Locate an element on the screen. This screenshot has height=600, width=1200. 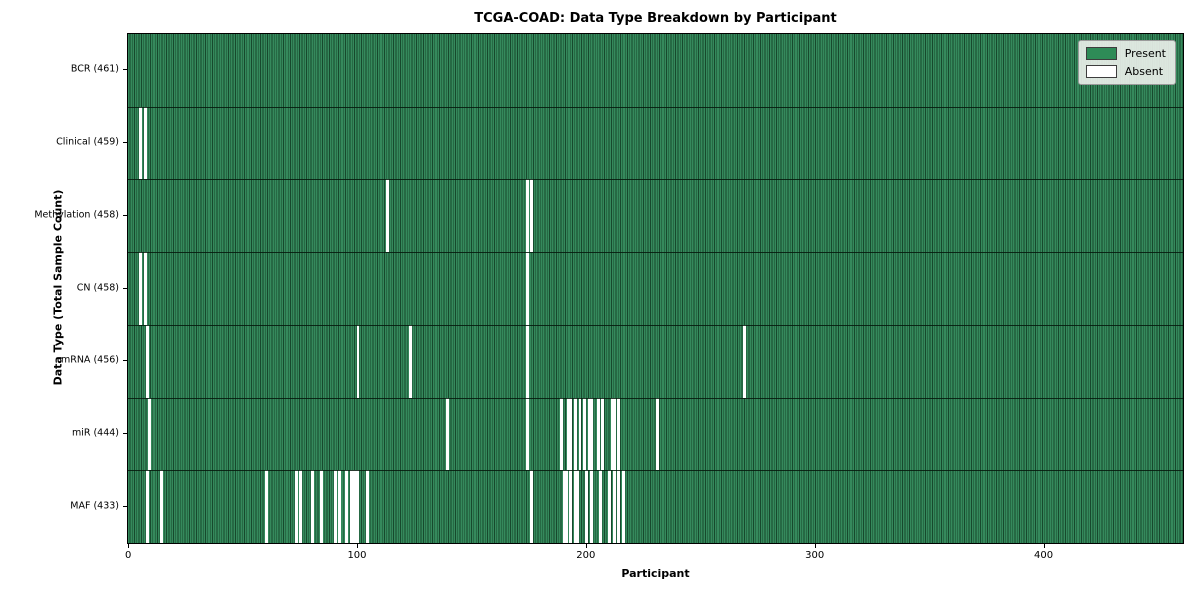
x-tick-label-200: 200 is located at coordinates (586, 555).